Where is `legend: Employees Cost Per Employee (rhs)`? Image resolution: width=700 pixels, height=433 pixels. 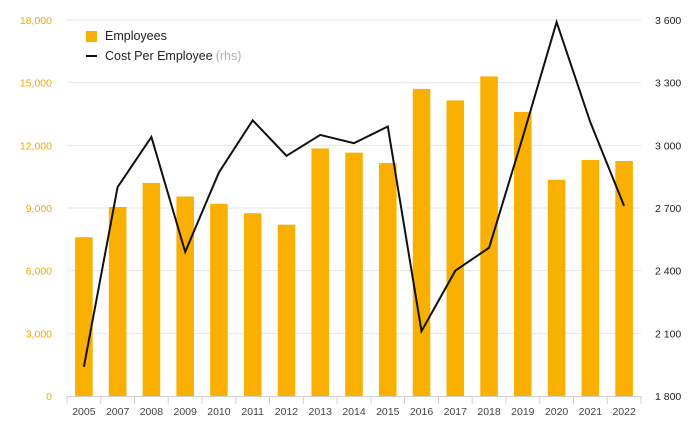
legend: Employees Cost Per Employee (rhs) is located at coordinates (163, 46).